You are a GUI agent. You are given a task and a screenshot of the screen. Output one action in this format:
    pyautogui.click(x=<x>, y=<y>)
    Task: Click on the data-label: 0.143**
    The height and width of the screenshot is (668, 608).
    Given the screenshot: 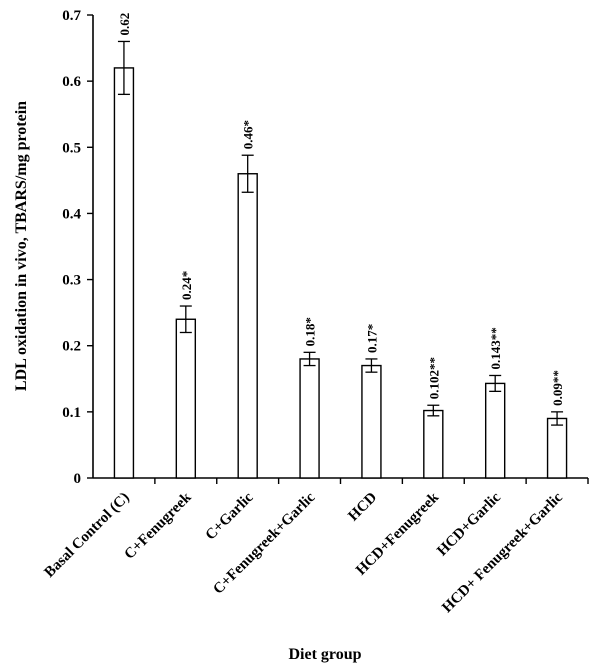 What is the action you would take?
    pyautogui.click(x=495, y=348)
    